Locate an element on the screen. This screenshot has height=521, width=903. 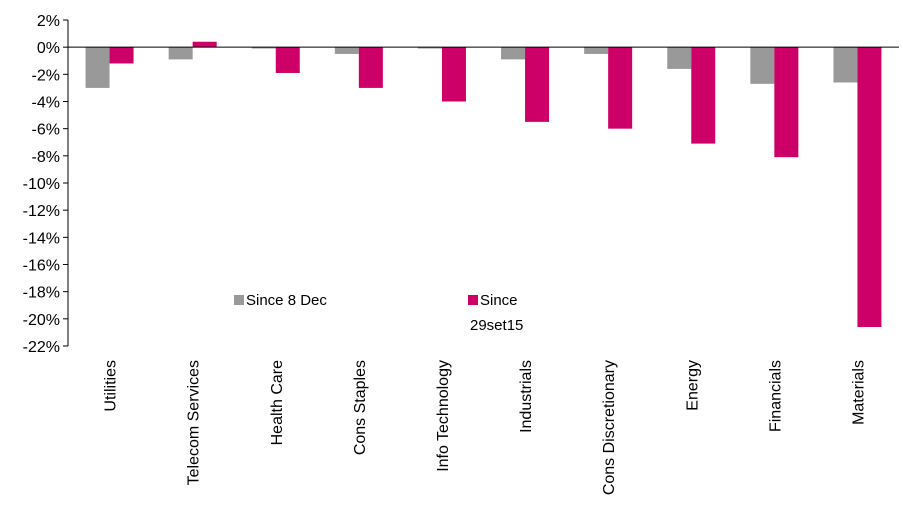
y-tick-label: 2% is located at coordinates (48, 21).